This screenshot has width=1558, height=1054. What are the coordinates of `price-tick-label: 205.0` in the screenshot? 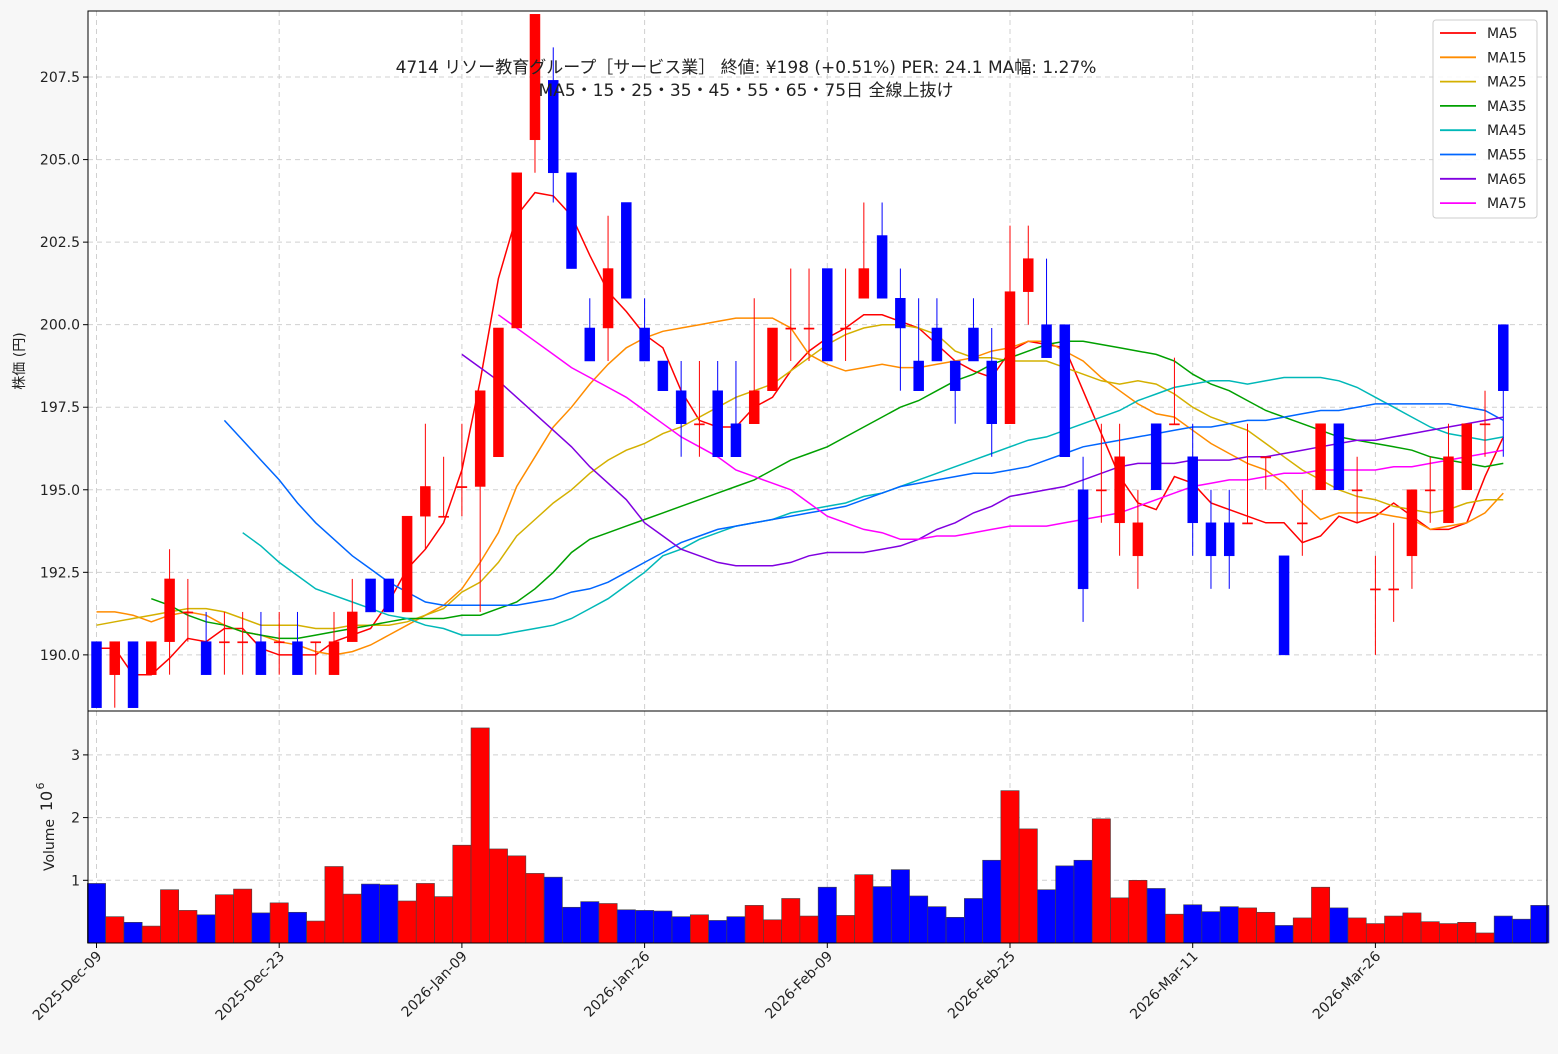 It's located at (60, 161).